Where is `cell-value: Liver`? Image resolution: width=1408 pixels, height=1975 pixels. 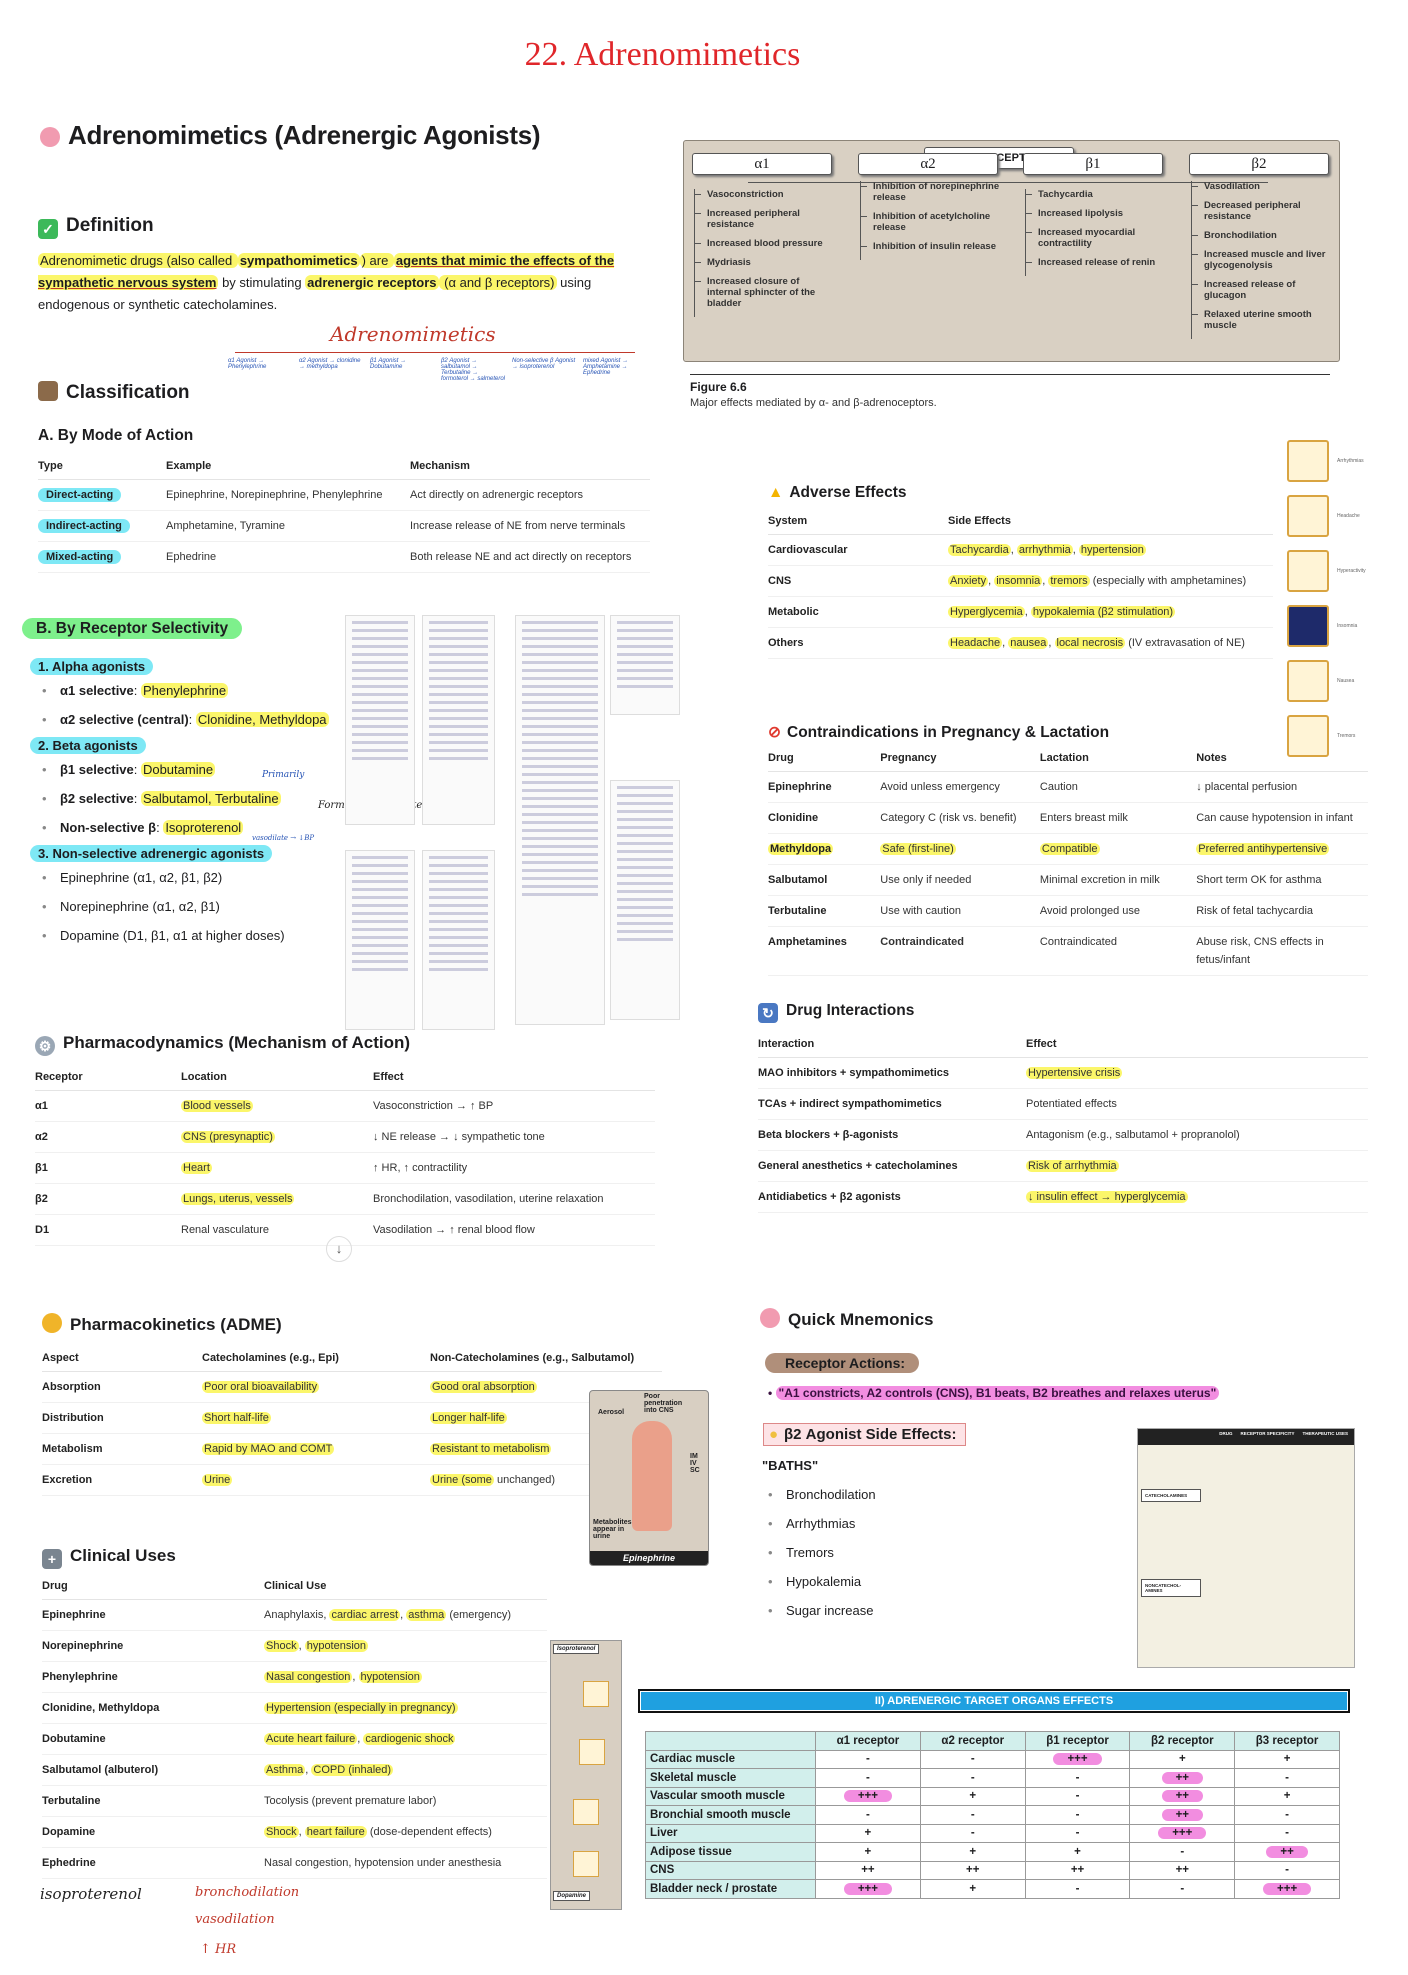
cell-value: Liver is located at coordinates (664, 1833).